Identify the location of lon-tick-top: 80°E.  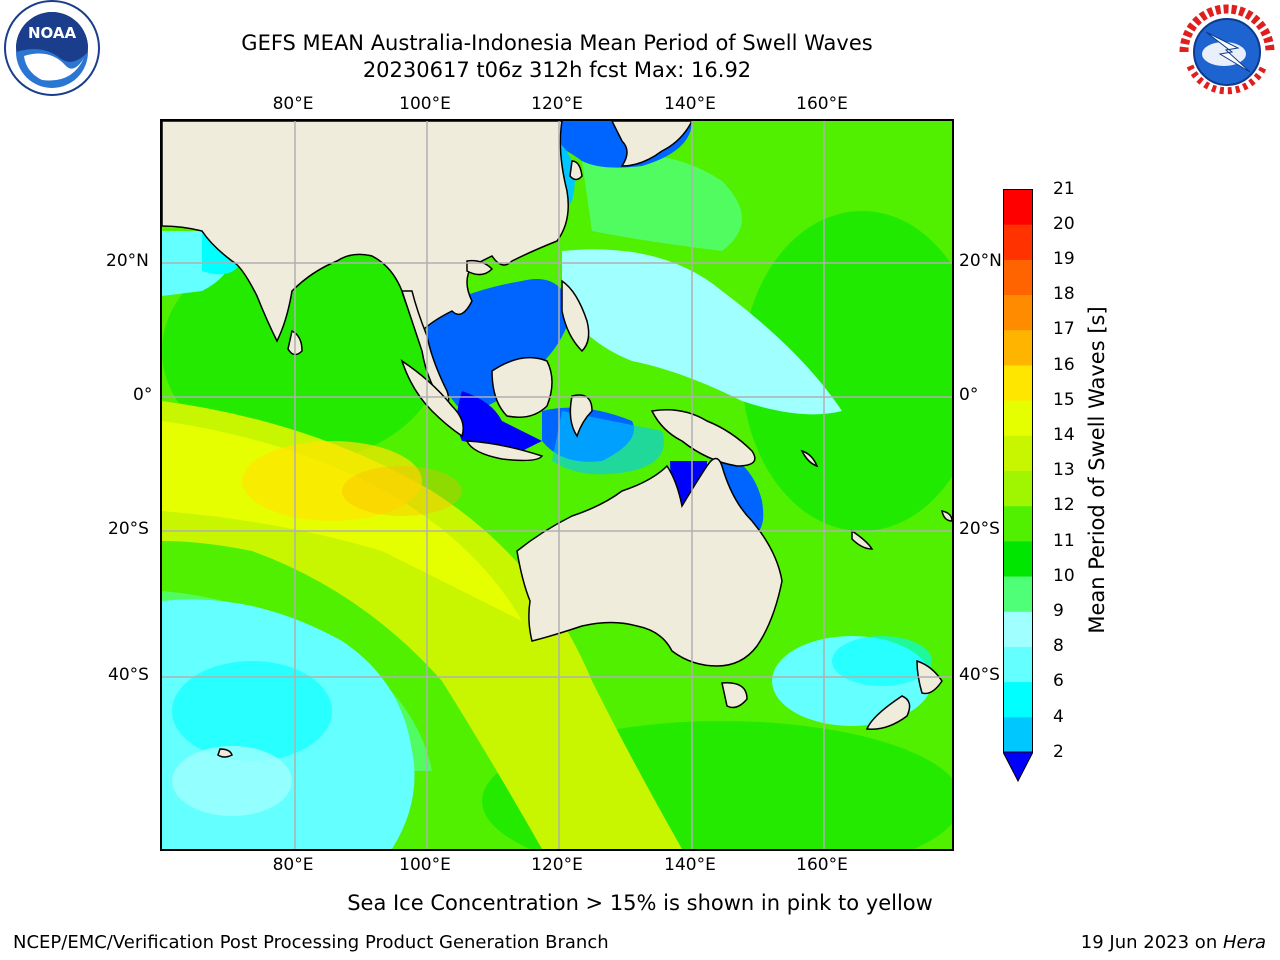
(293, 104).